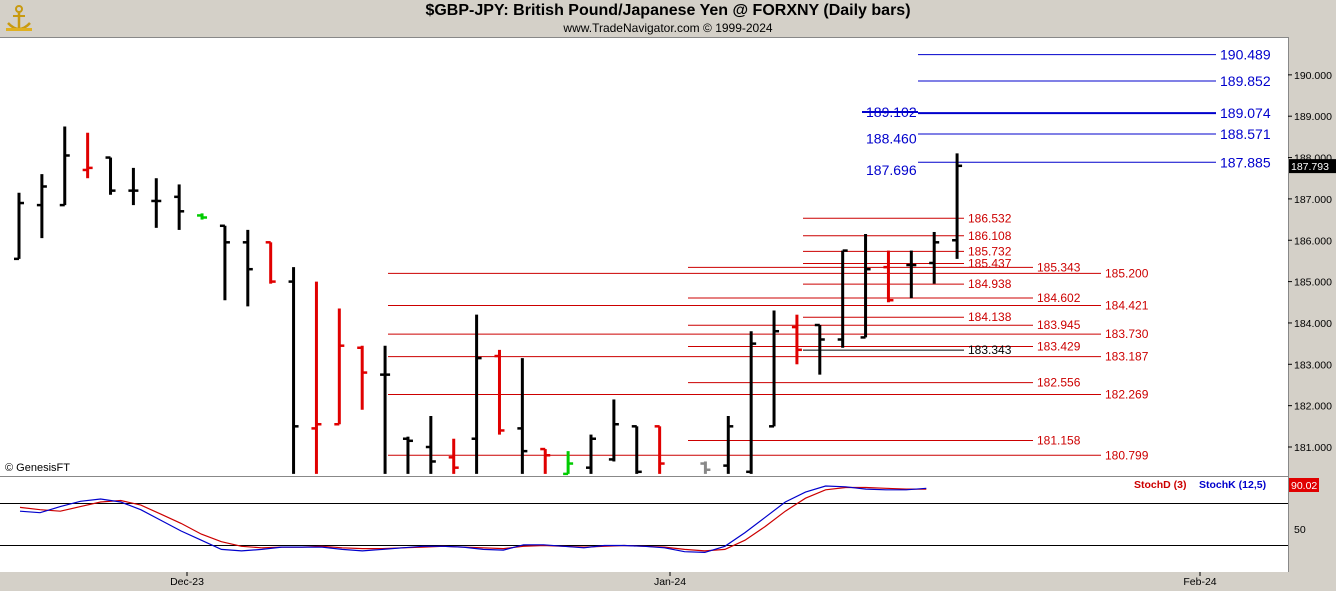 This screenshot has width=1336, height=591. Describe the element at coordinates (990, 284) in the screenshot. I see `level-label: 184.938` at that location.